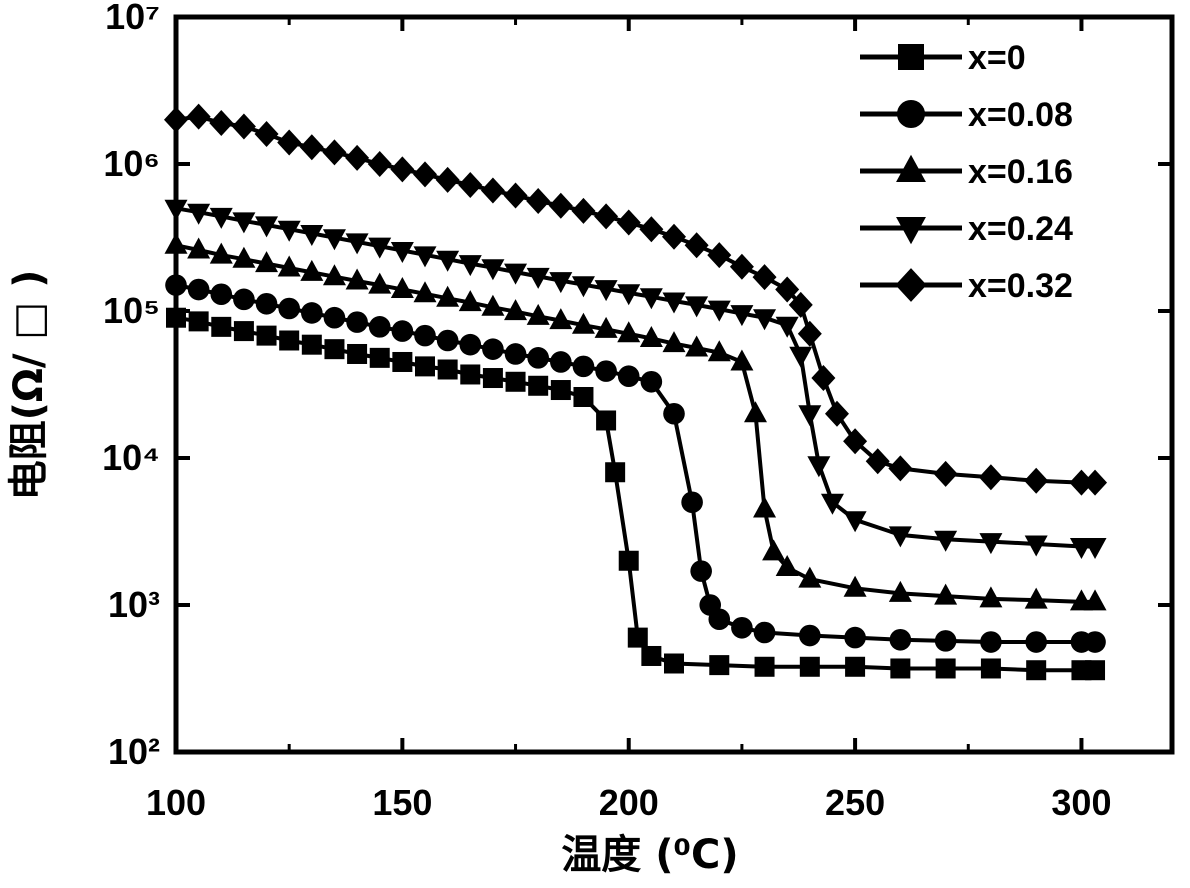 The image size is (1190, 888). I want to click on legend-entry: x=0.32, so click(966, 286).